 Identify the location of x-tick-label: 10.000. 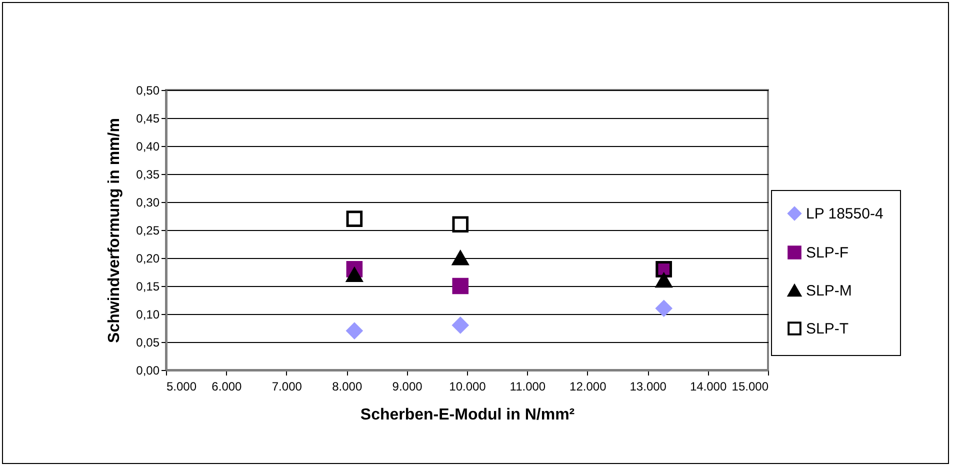
(467, 387).